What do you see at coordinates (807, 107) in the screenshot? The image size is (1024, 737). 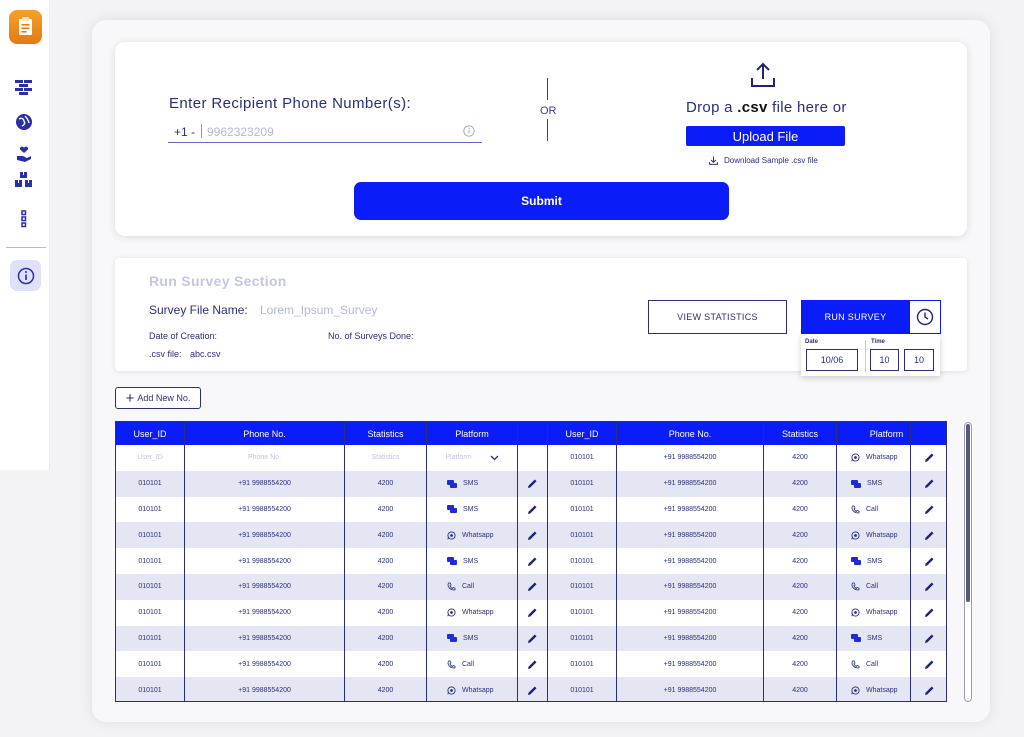 I see `drop-suffix: file here or` at bounding box center [807, 107].